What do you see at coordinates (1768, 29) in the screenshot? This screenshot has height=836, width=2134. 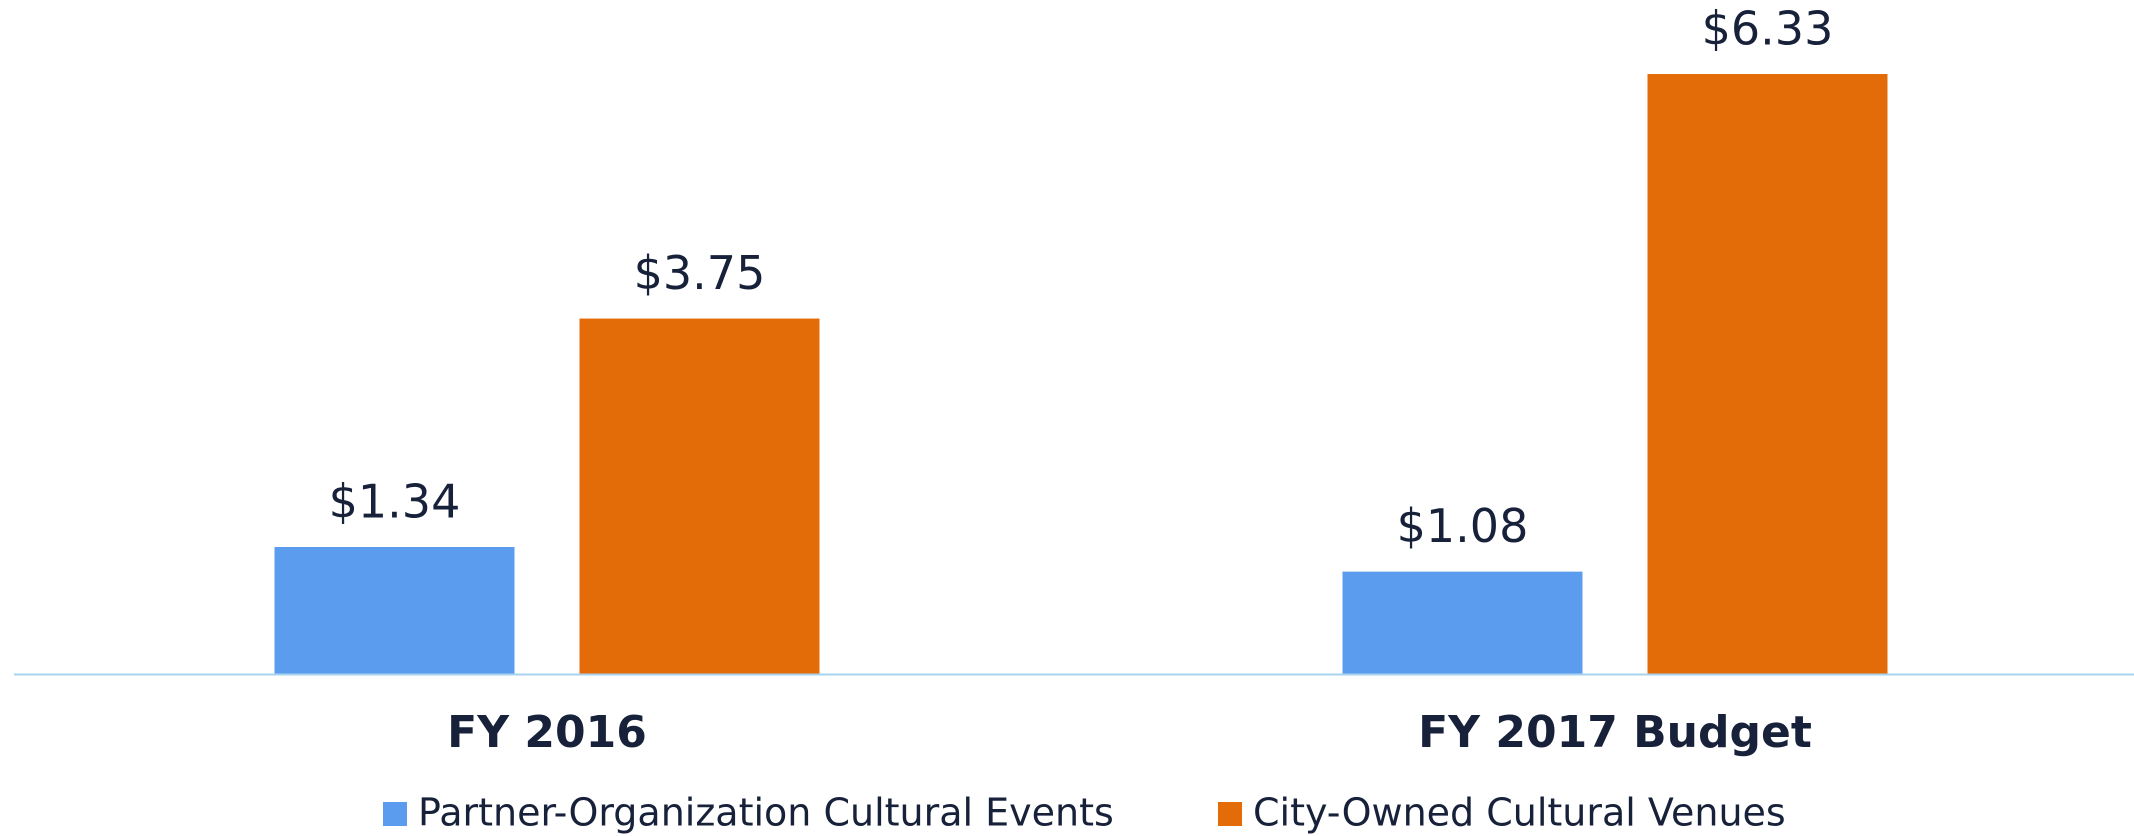 I see `value-label: $6.33` at bounding box center [1768, 29].